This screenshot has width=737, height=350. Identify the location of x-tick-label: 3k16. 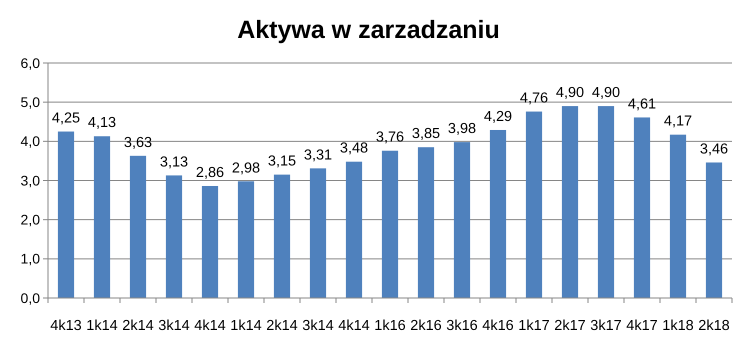
(462, 326).